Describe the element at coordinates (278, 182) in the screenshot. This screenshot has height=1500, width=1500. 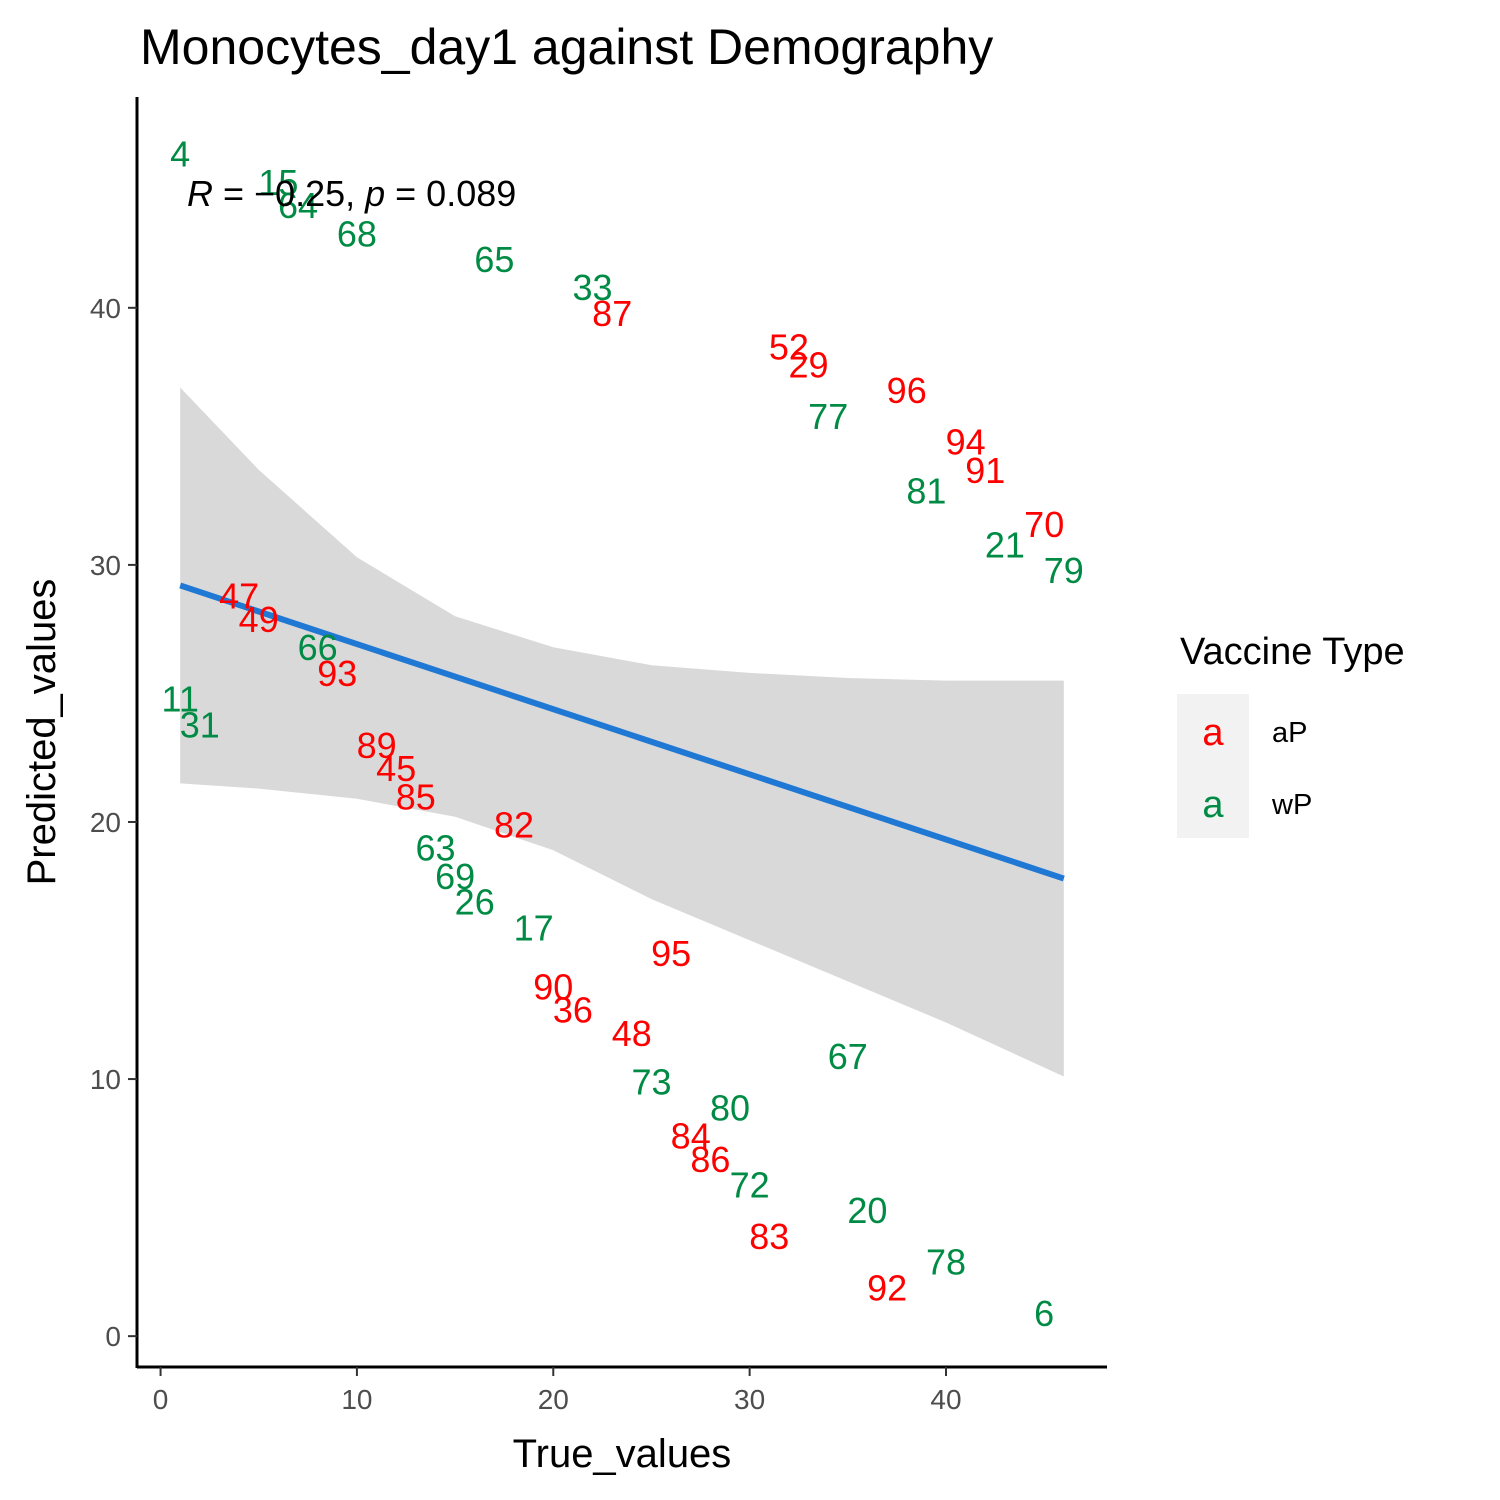
I see `point-label-wp-15: 15` at that location.